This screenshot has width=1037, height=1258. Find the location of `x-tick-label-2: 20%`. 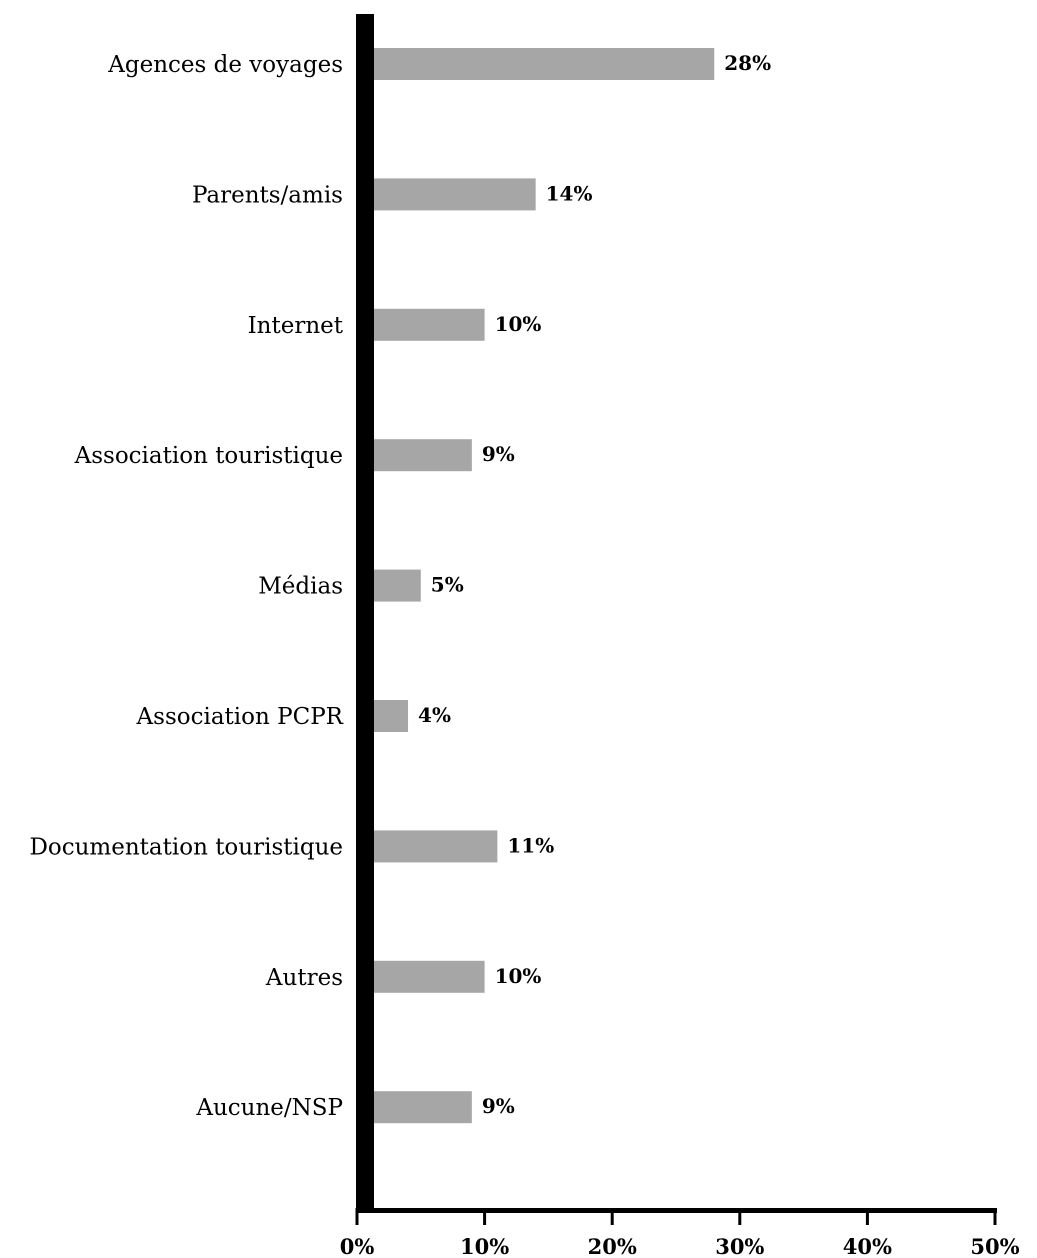

x-tick-label-2: 20% is located at coordinates (612, 1246).